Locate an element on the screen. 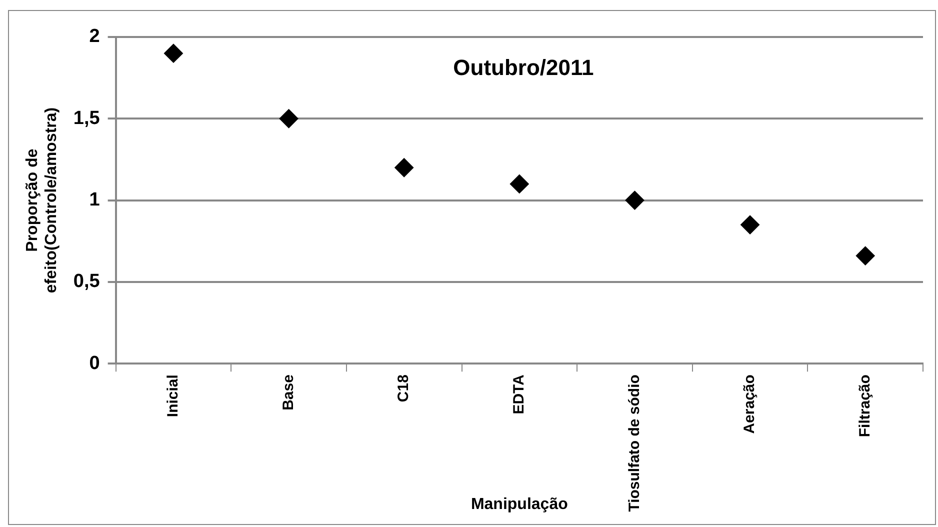 The width and height of the screenshot is (938, 527). x-axis-title: Manipulação is located at coordinates (519, 504).